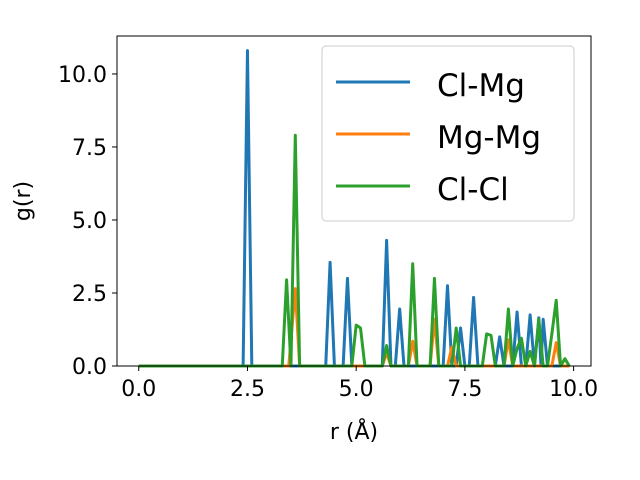  What do you see at coordinates (481, 86) in the screenshot?
I see `legend-label-cl-mg: Cl-Mg` at bounding box center [481, 86].